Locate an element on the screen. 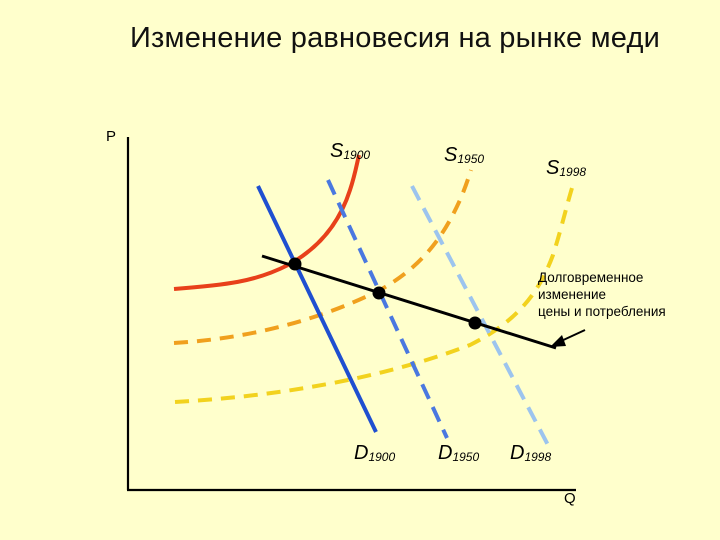  annotation-line-1: Долговременное is located at coordinates (591, 277).